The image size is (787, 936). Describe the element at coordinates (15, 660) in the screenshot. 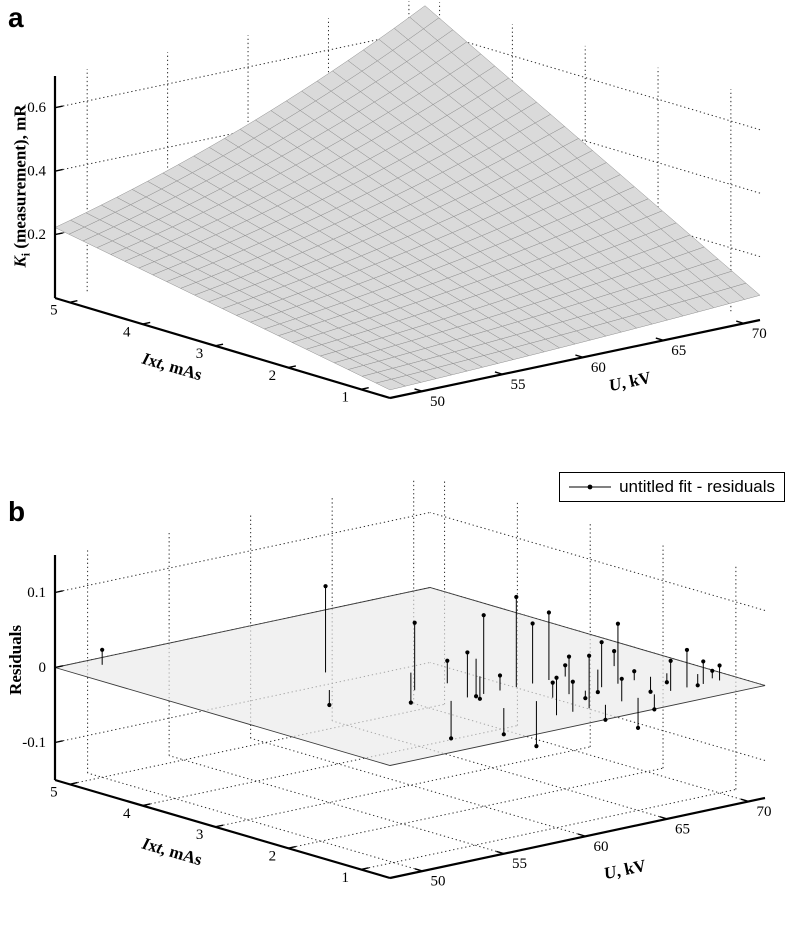

I see `z-axis-label-b: Residuals` at that location.